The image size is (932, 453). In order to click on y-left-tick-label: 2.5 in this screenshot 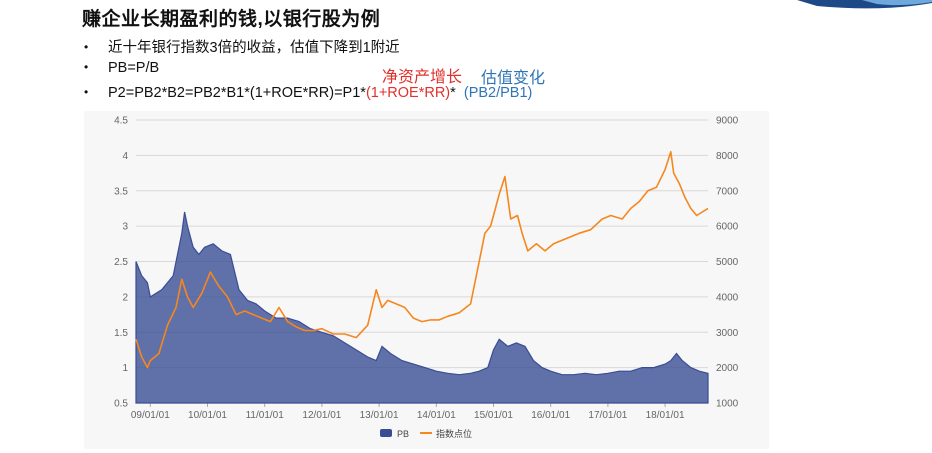, I will do `click(121, 262)`.